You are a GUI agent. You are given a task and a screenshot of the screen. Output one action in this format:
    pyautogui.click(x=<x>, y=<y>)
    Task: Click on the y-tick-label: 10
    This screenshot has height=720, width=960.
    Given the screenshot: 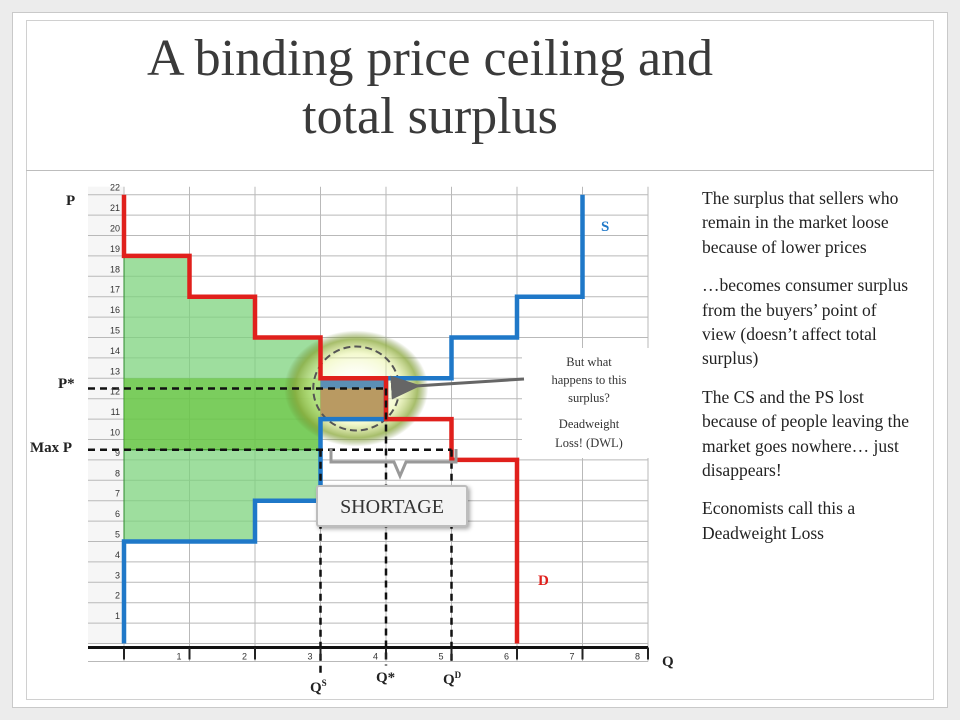 What is the action you would take?
    pyautogui.click(x=115, y=433)
    